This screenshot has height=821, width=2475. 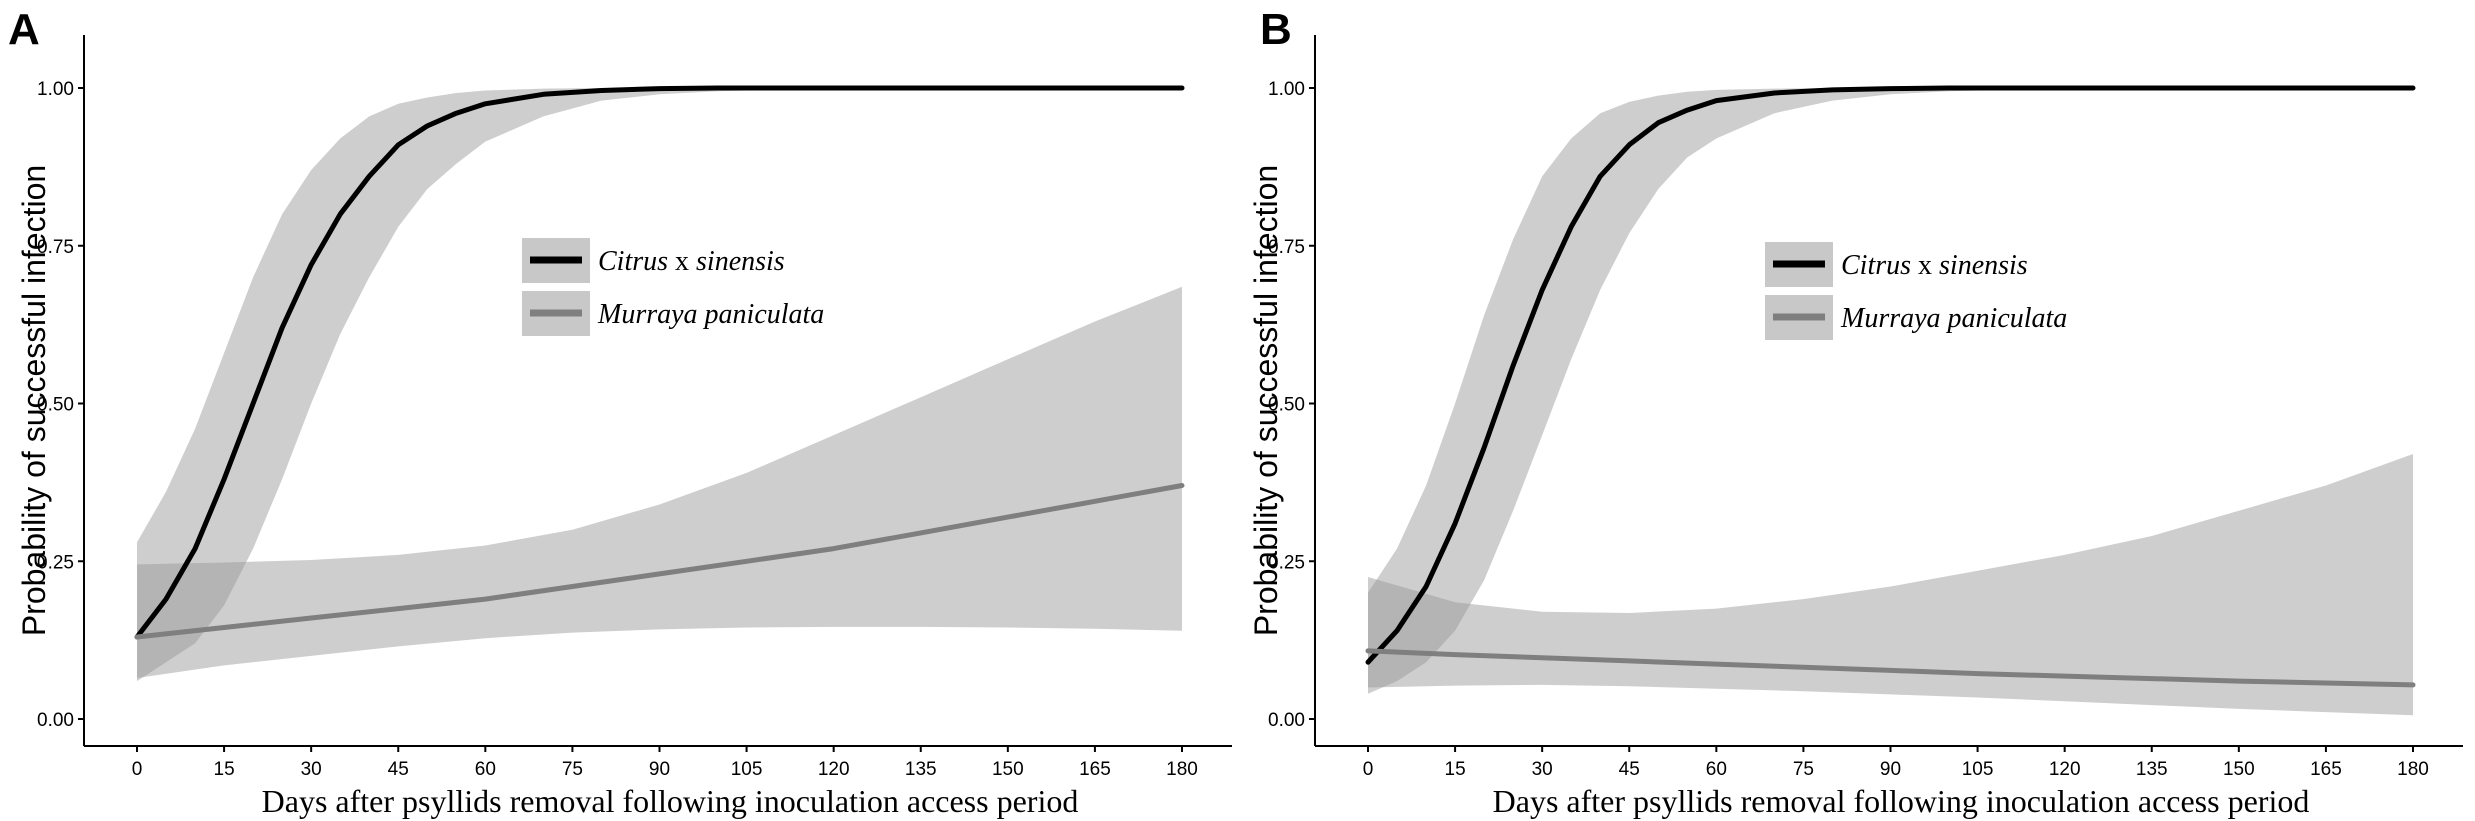 I want to click on confidence-band, so click(x=1890, y=585).